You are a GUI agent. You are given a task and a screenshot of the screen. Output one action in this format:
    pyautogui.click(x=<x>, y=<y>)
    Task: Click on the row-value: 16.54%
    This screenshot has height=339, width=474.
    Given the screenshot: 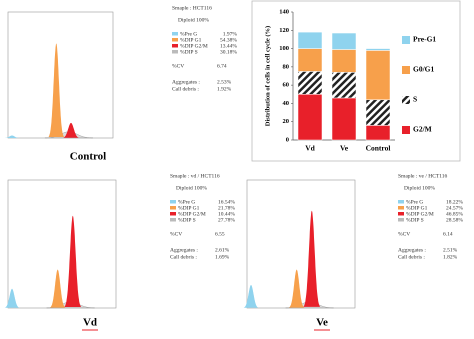 What is the action you would take?
    pyautogui.click(x=226, y=202)
    